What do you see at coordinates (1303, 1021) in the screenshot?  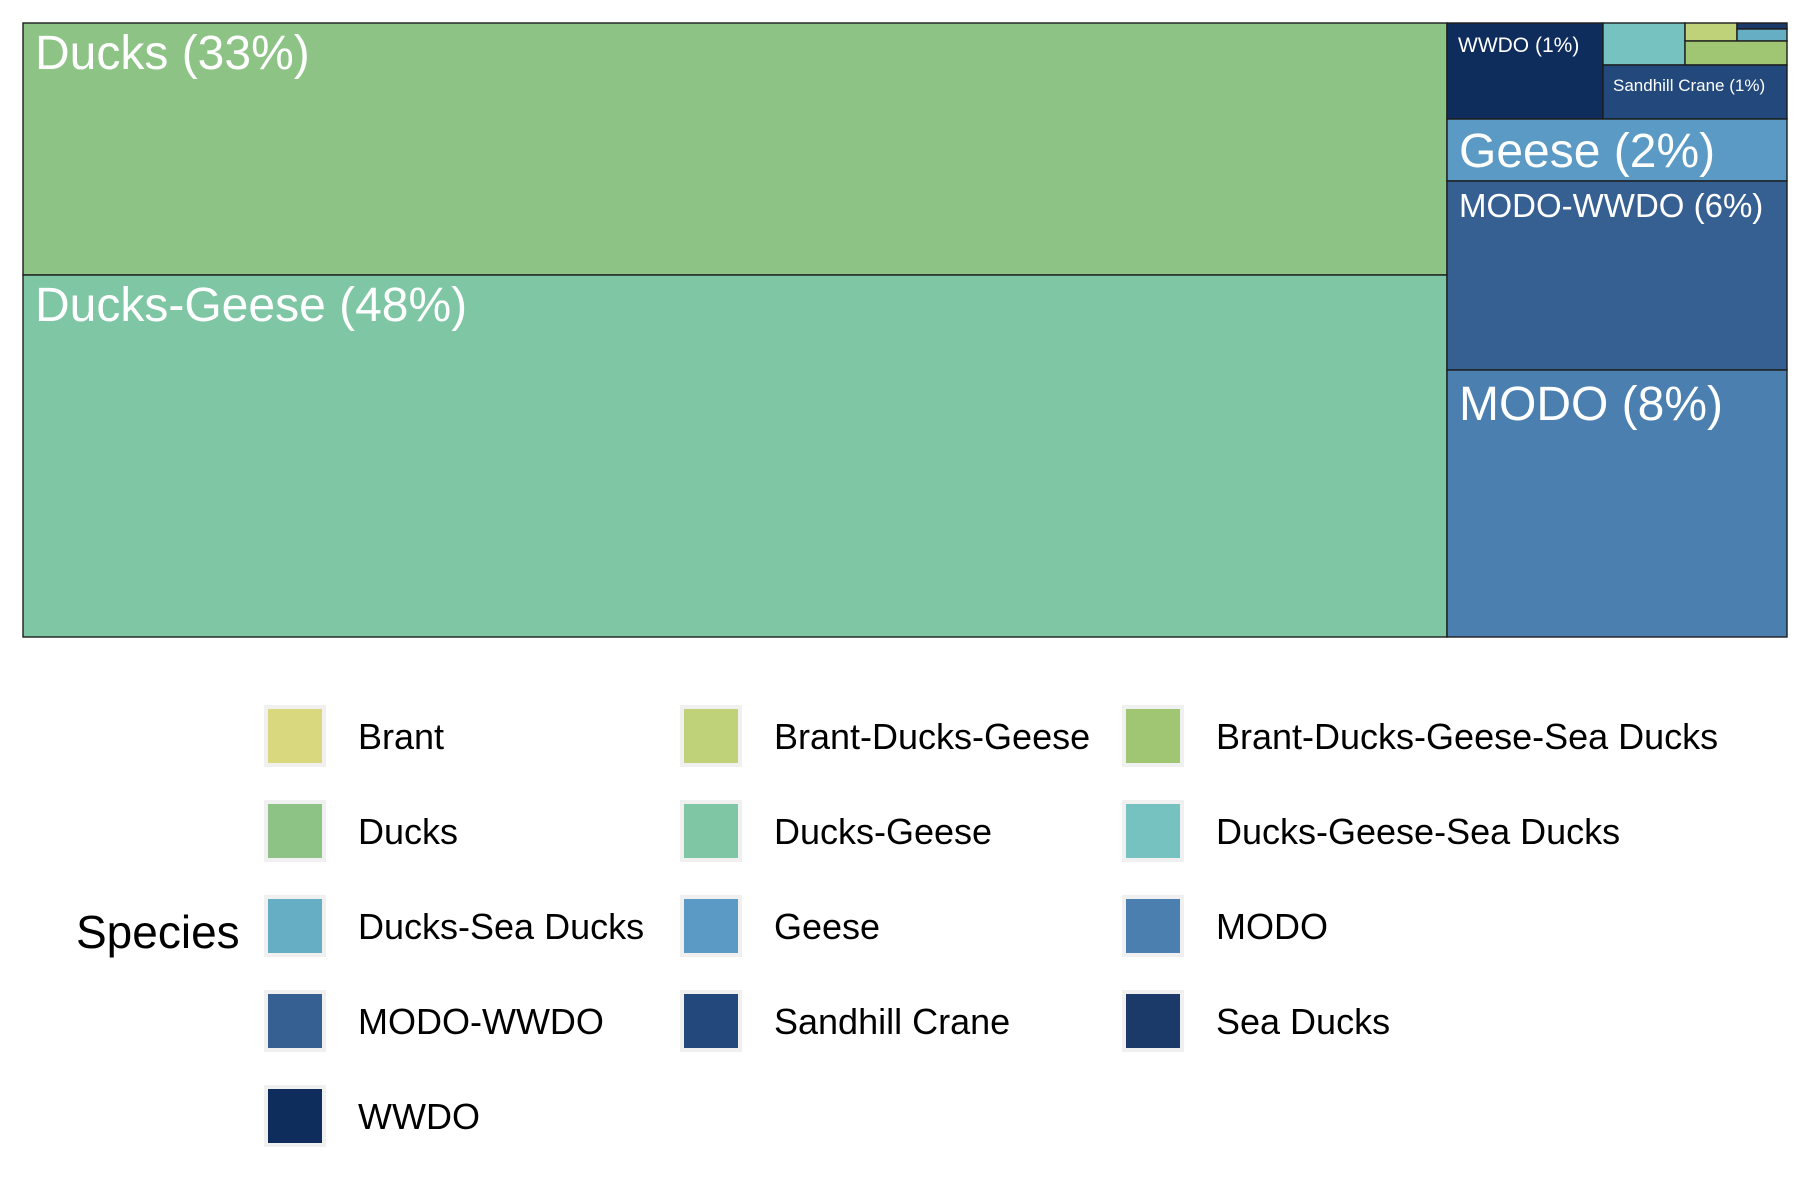 I see `legend-label: Sea Ducks` at bounding box center [1303, 1021].